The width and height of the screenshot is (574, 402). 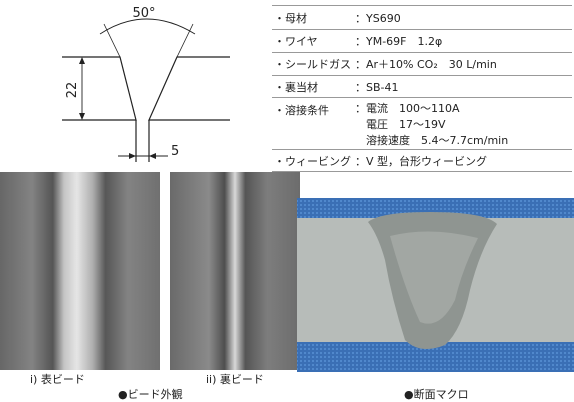 What do you see at coordinates (312, 64) in the screenshot?
I see `label: ・シールドガス` at bounding box center [312, 64].